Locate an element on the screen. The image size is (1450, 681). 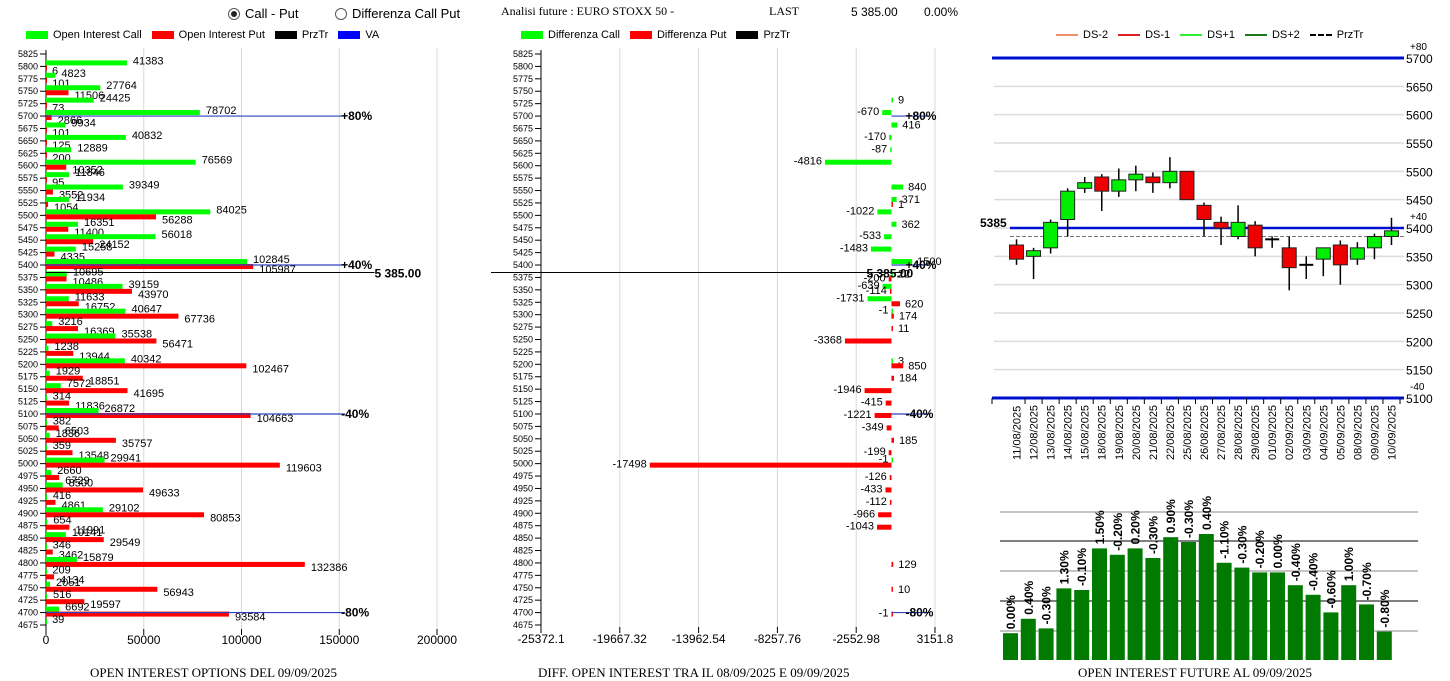
va-label: -40% is located at coordinates (355, 414).